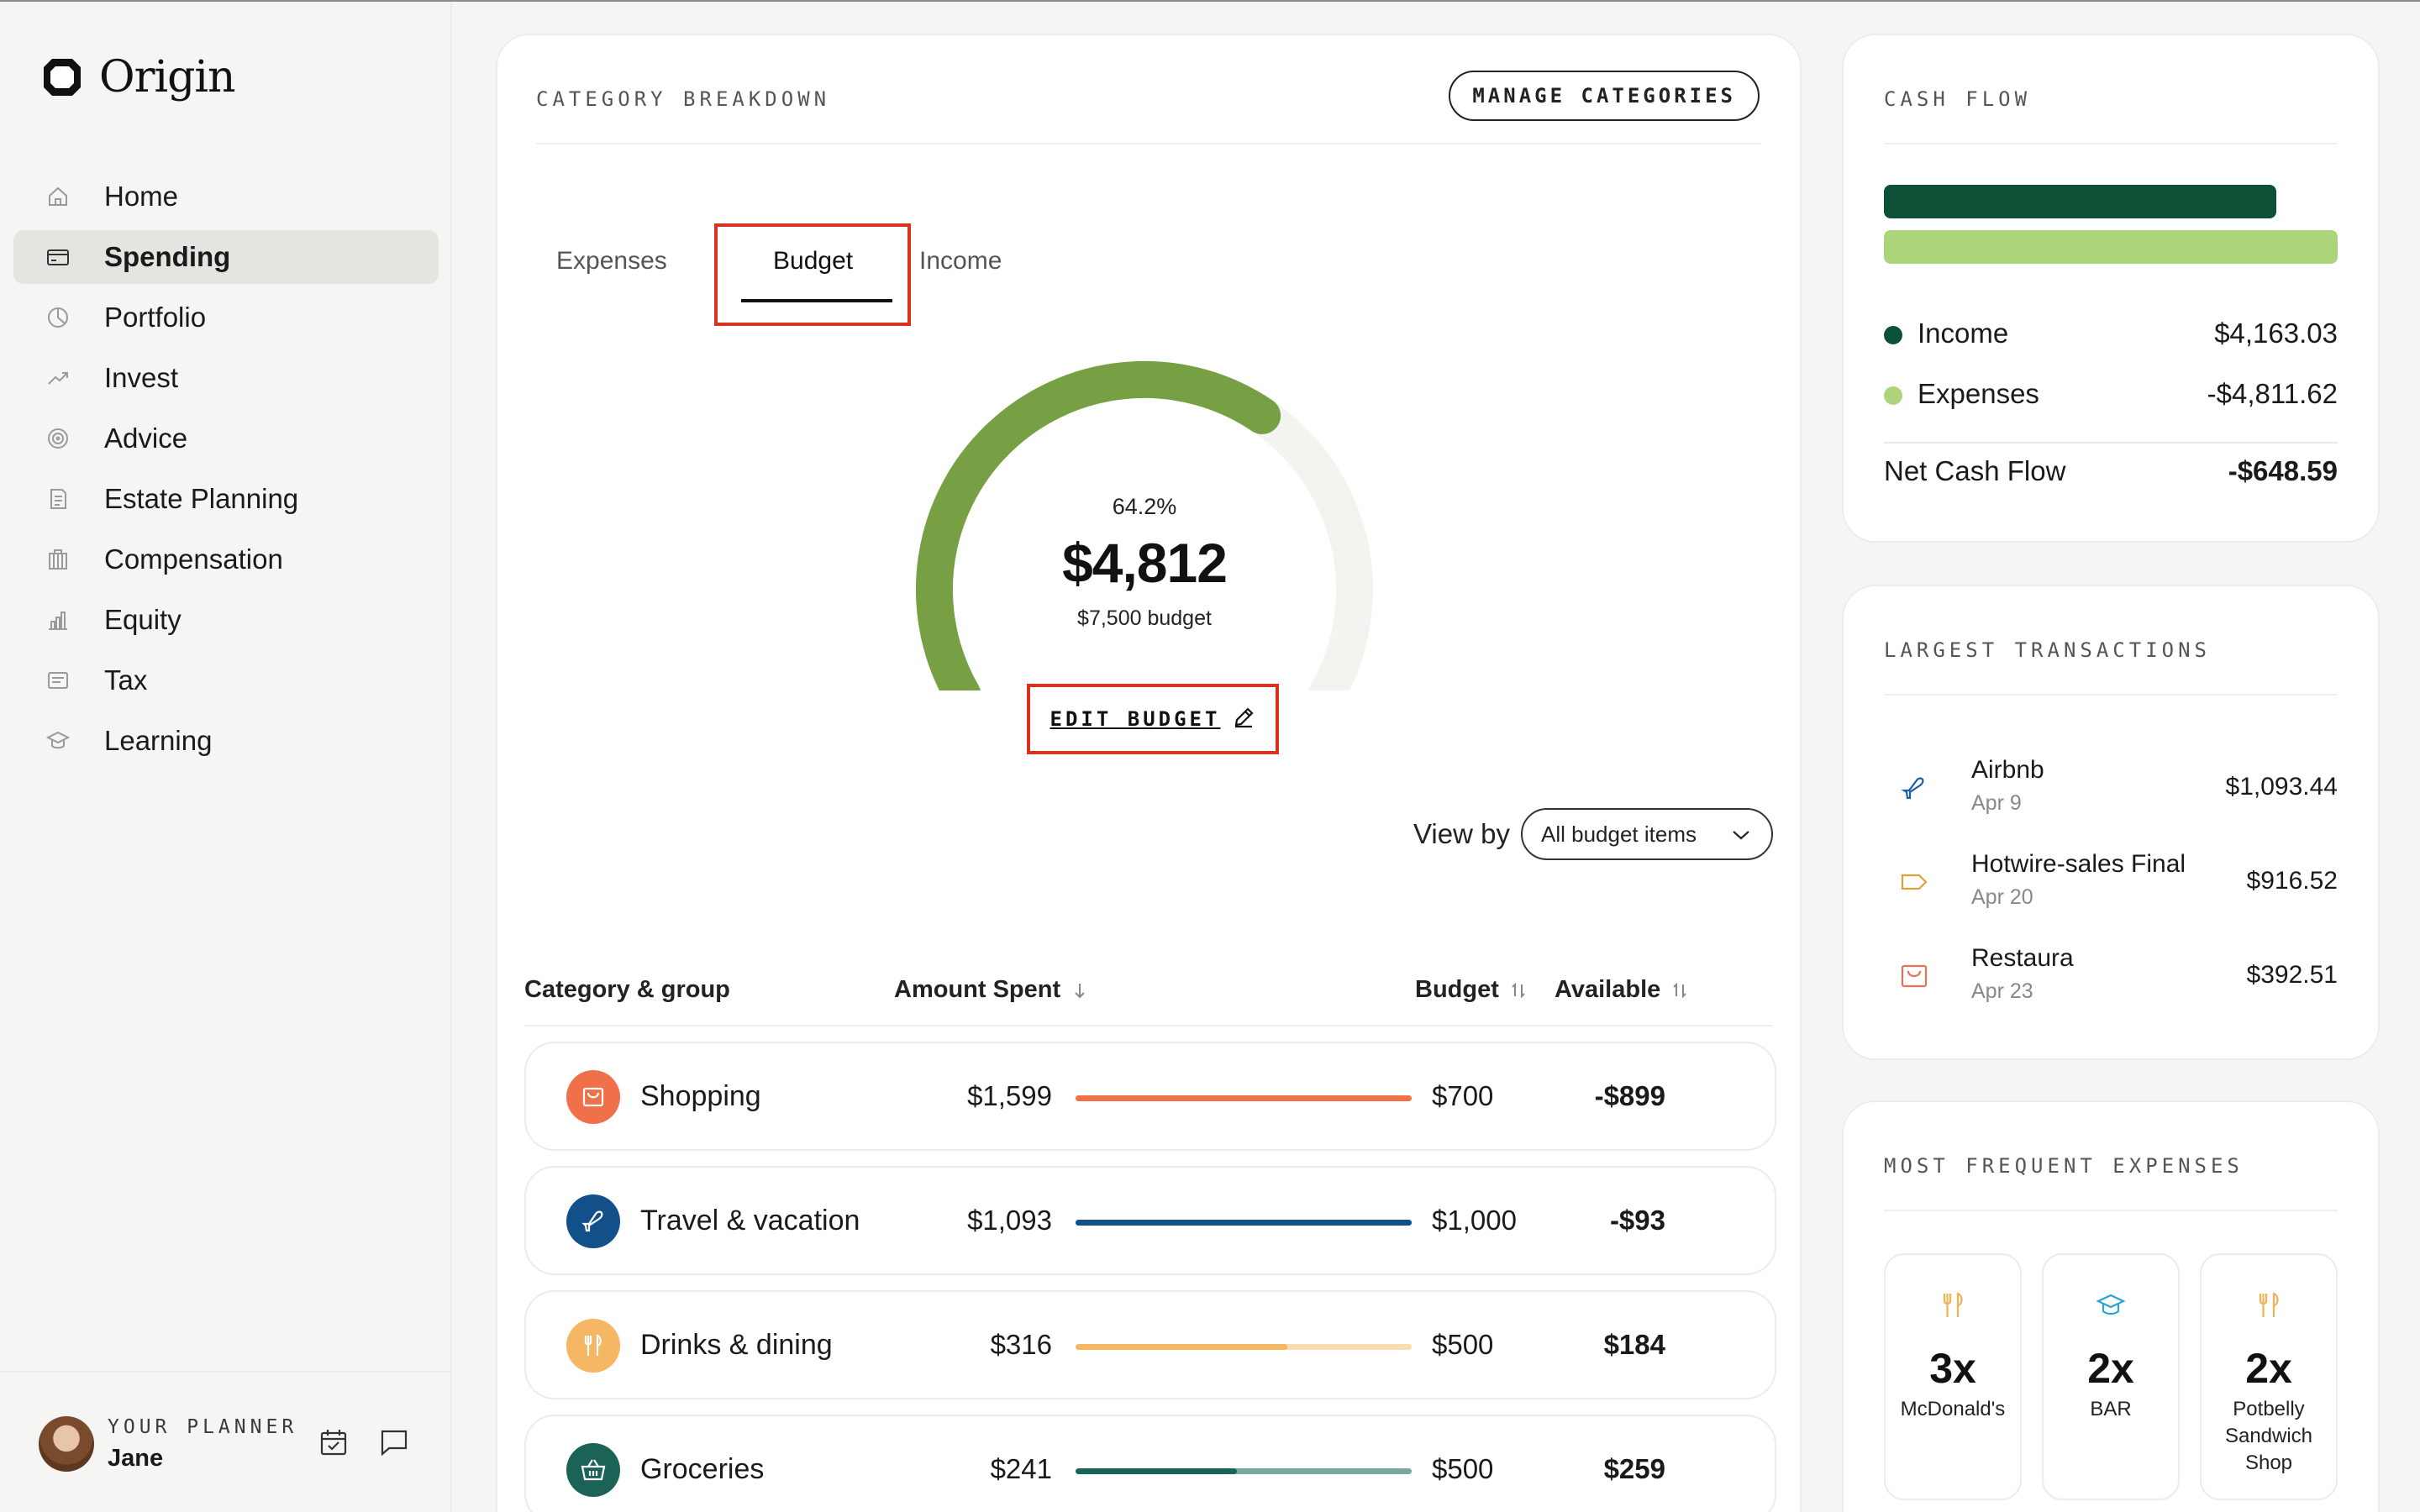  I want to click on card-icon, so click(58, 257).